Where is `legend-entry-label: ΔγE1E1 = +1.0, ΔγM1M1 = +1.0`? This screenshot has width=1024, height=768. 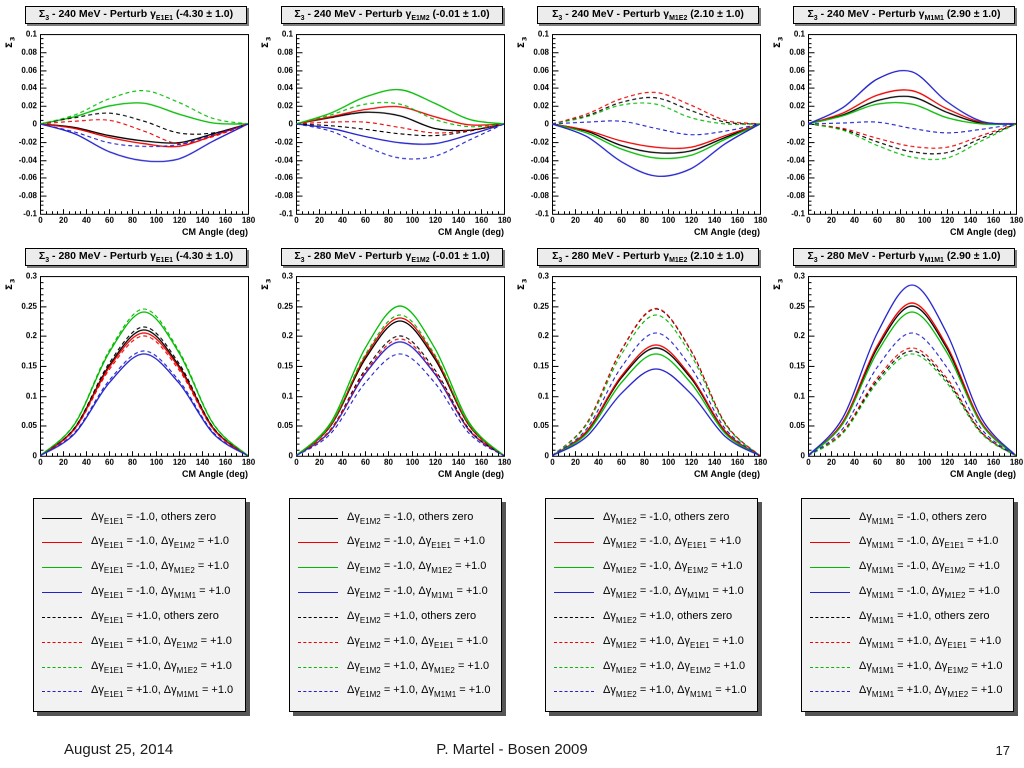
legend-entry-label: ΔγE1E1 = +1.0, ΔγM1M1 = +1.0 is located at coordinates (162, 692).